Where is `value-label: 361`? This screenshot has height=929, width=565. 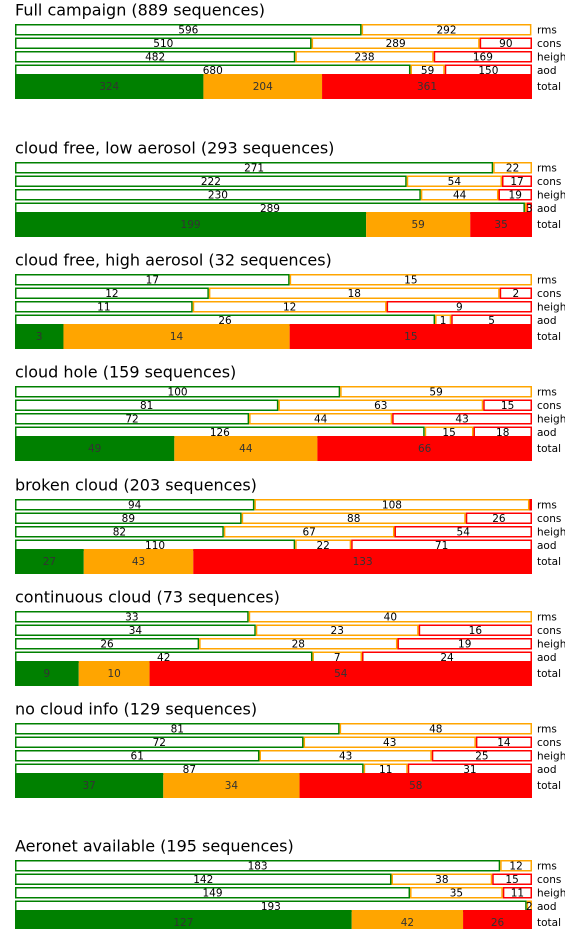 value-label: 361 is located at coordinates (427, 87).